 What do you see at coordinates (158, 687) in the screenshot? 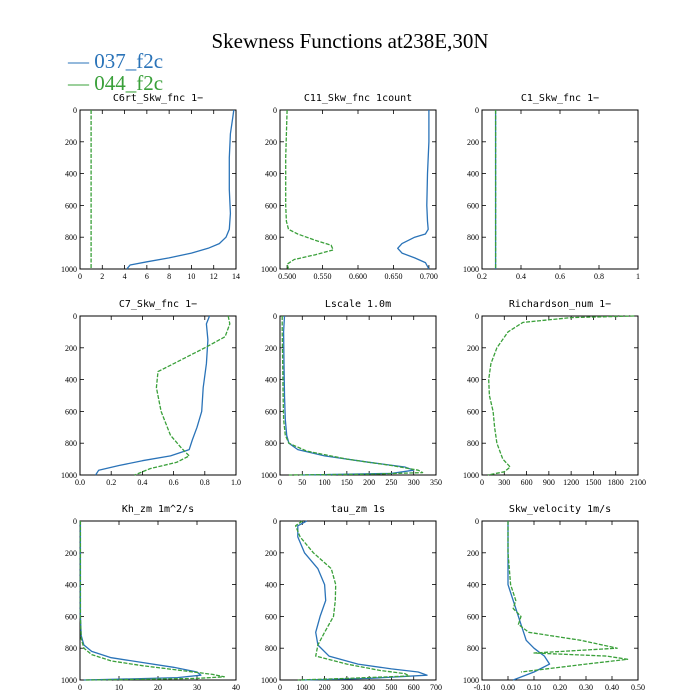
I see `x-tick-label: 20` at bounding box center [158, 687].